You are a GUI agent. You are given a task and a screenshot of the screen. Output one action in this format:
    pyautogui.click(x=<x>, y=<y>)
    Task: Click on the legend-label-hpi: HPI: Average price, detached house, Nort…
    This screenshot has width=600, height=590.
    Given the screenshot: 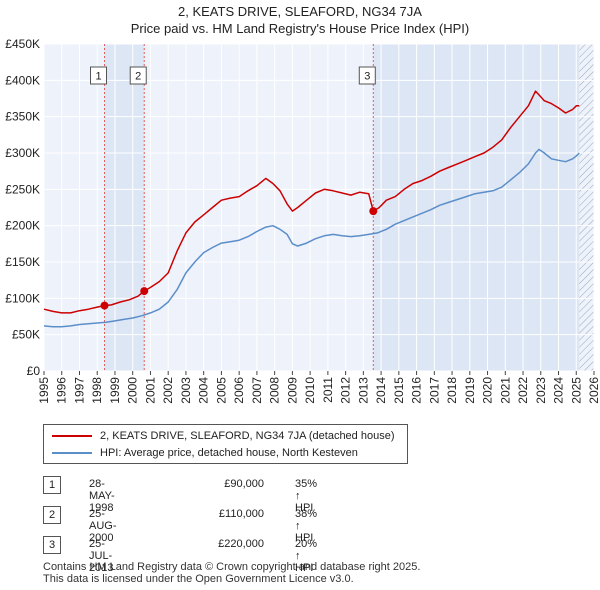 What is the action you would take?
    pyautogui.click(x=229, y=453)
    